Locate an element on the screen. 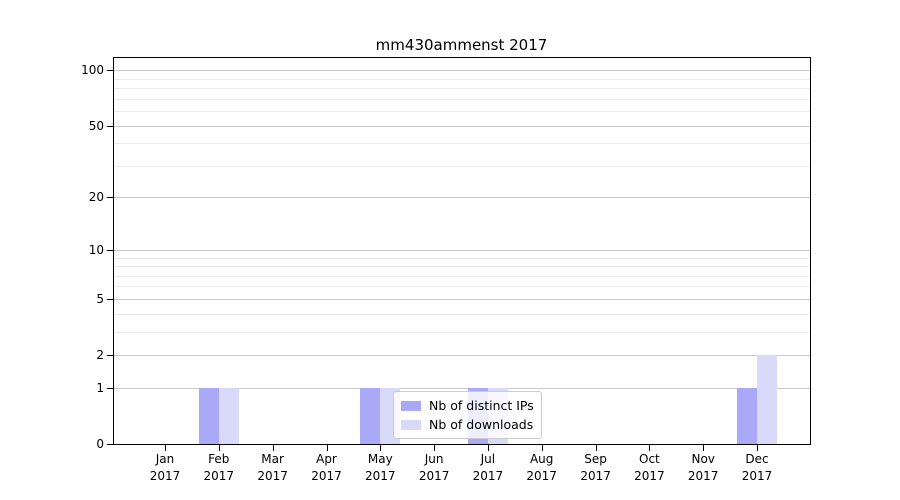  chart-title: mm430ammenst 2017 is located at coordinates (461, 45).